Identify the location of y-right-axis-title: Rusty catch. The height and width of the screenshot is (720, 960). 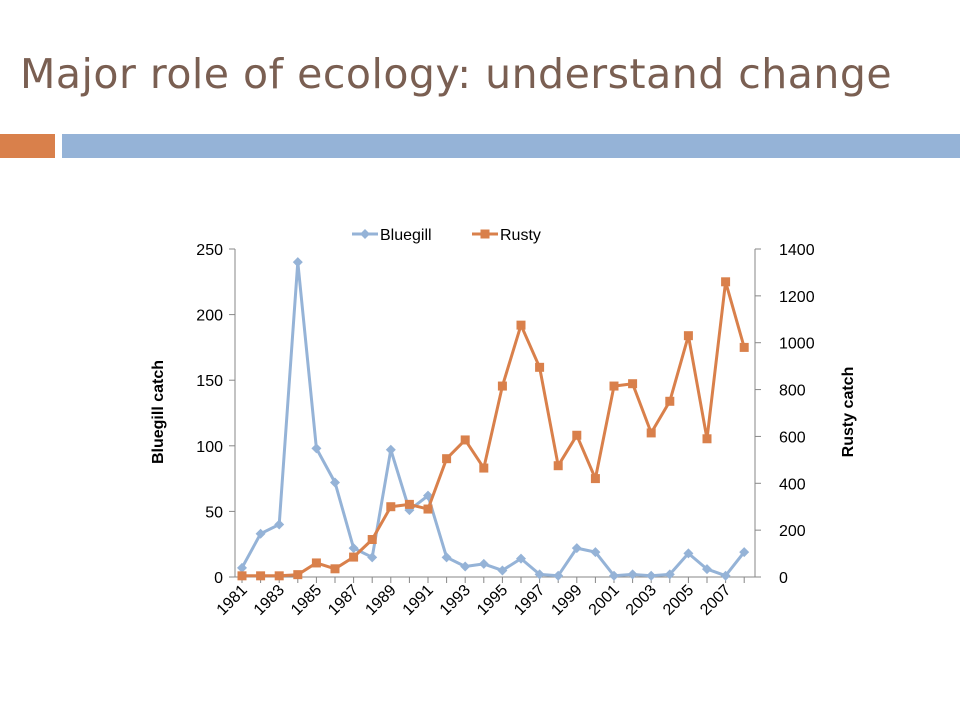
(848, 412).